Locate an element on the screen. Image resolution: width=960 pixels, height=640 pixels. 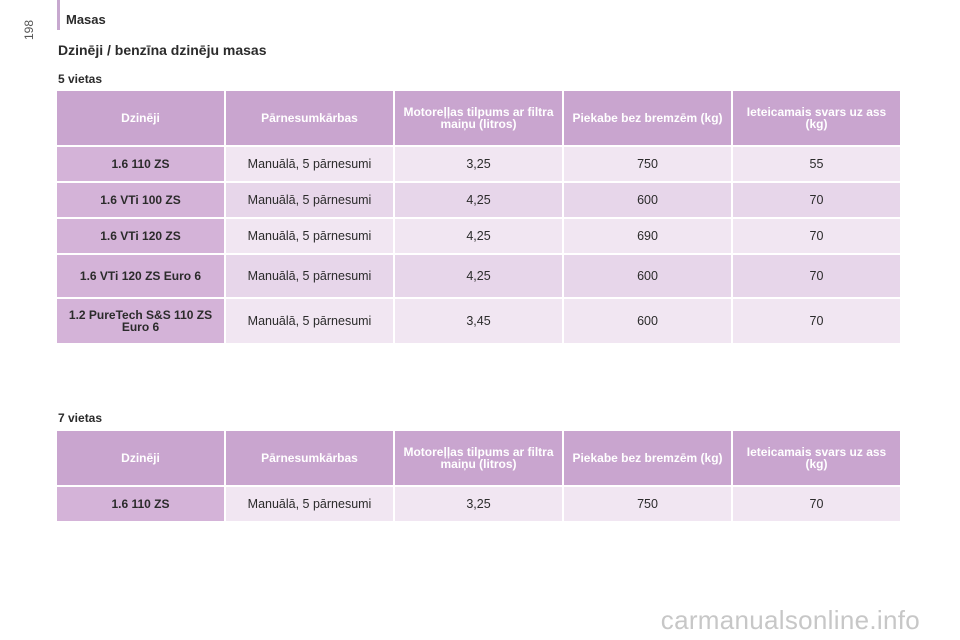
engine-cell: 1.2 PureTech S&S 110 ZS Euro 6 is located at coordinates (140, 321).